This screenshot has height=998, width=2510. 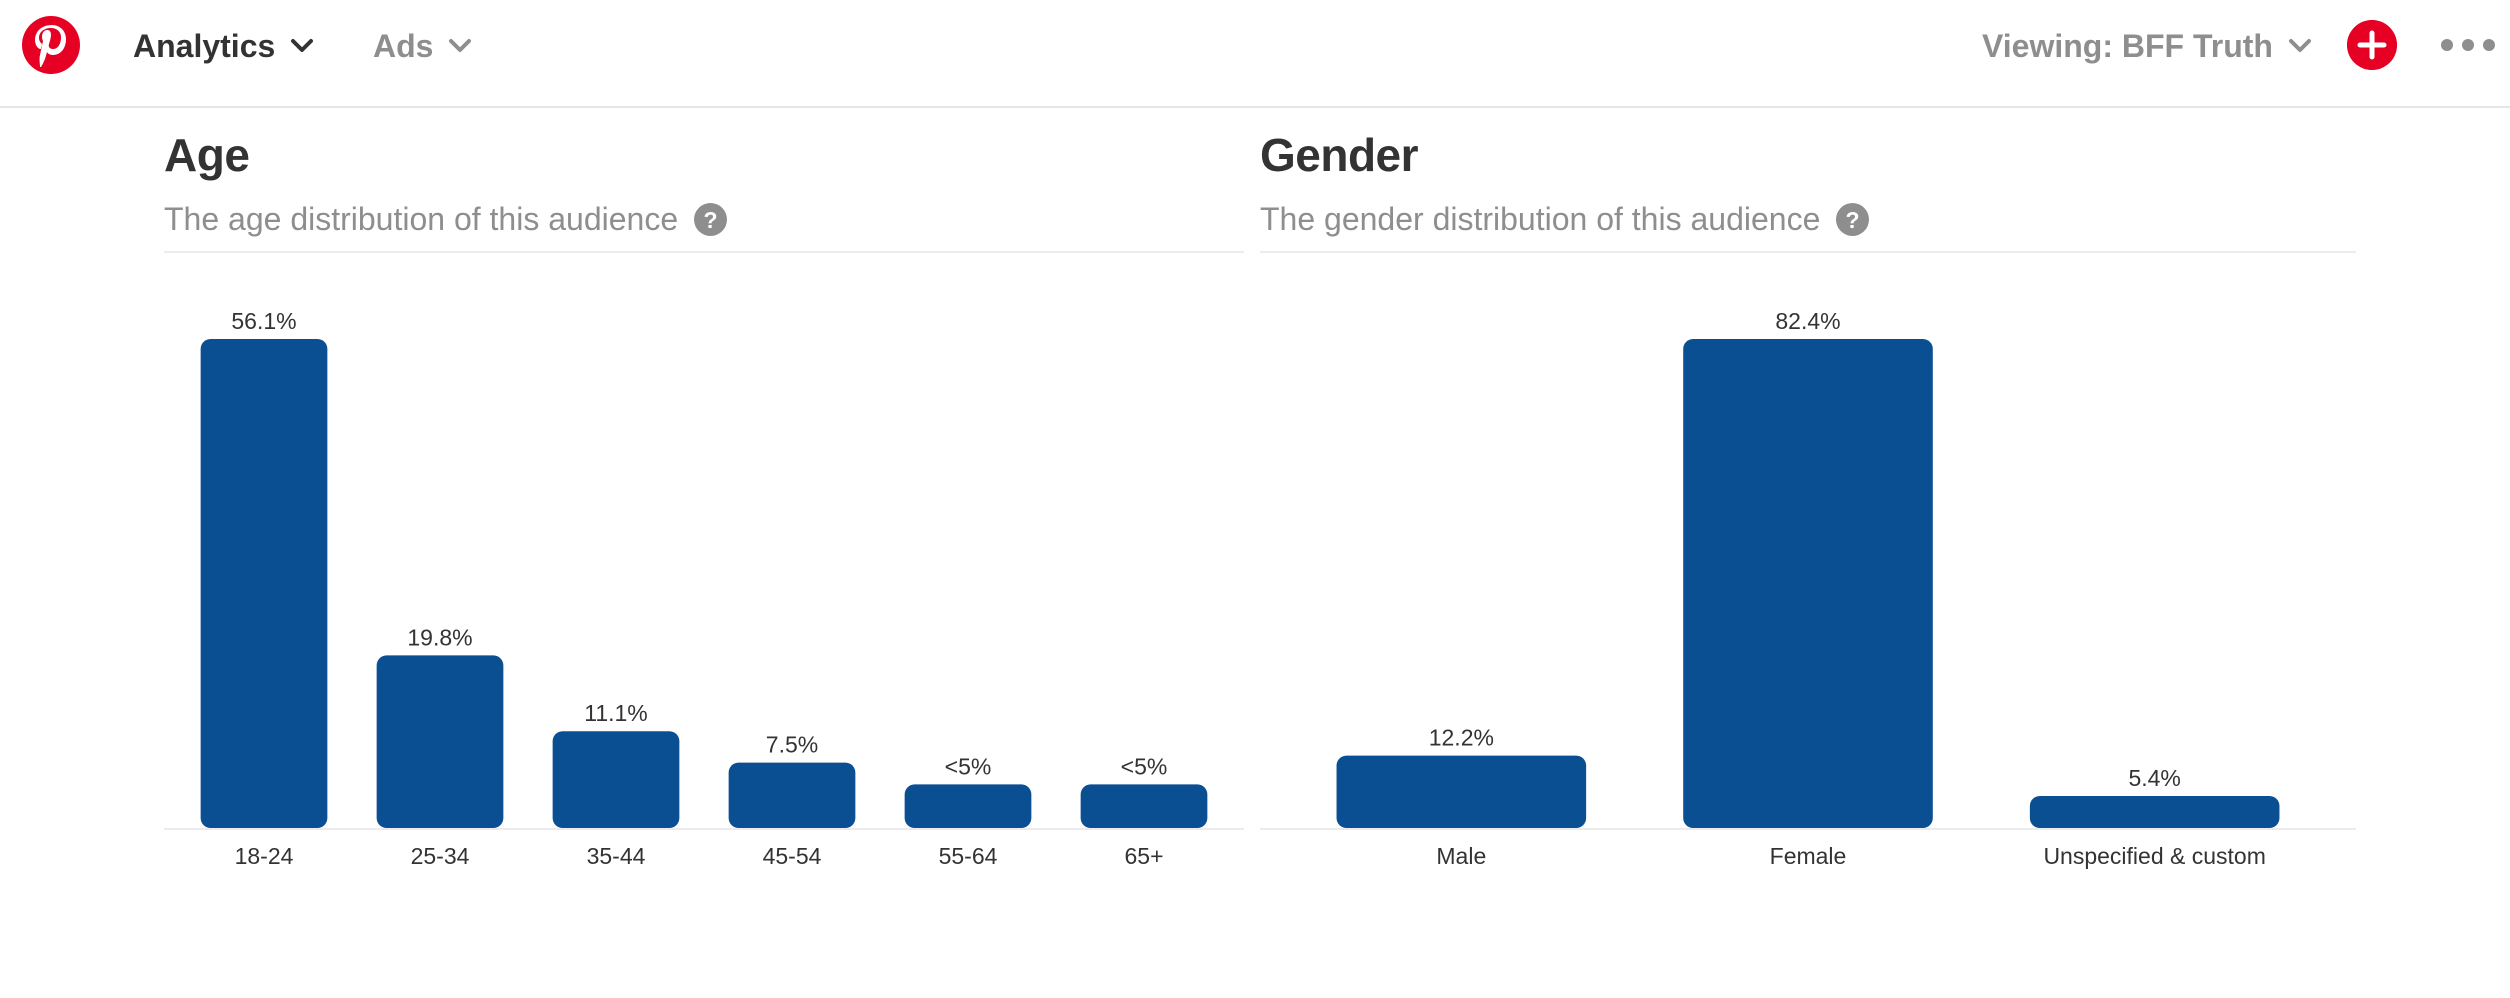 I want to click on pinterest-logo-icon, so click(x=51, y=45).